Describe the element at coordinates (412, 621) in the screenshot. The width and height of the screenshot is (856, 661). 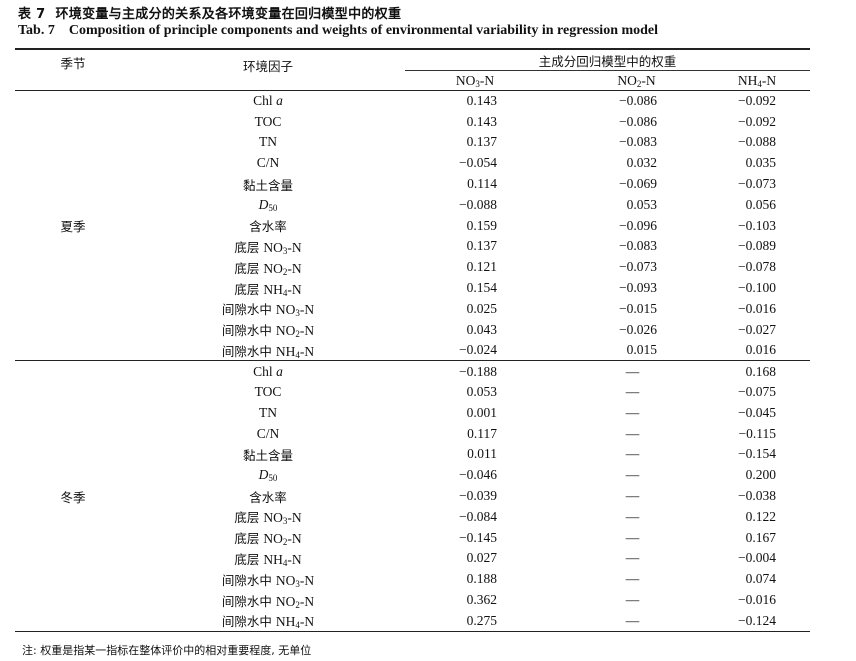
I see `table-row: 间隙水中 NH4-N 0.275 — −0.124` at that location.